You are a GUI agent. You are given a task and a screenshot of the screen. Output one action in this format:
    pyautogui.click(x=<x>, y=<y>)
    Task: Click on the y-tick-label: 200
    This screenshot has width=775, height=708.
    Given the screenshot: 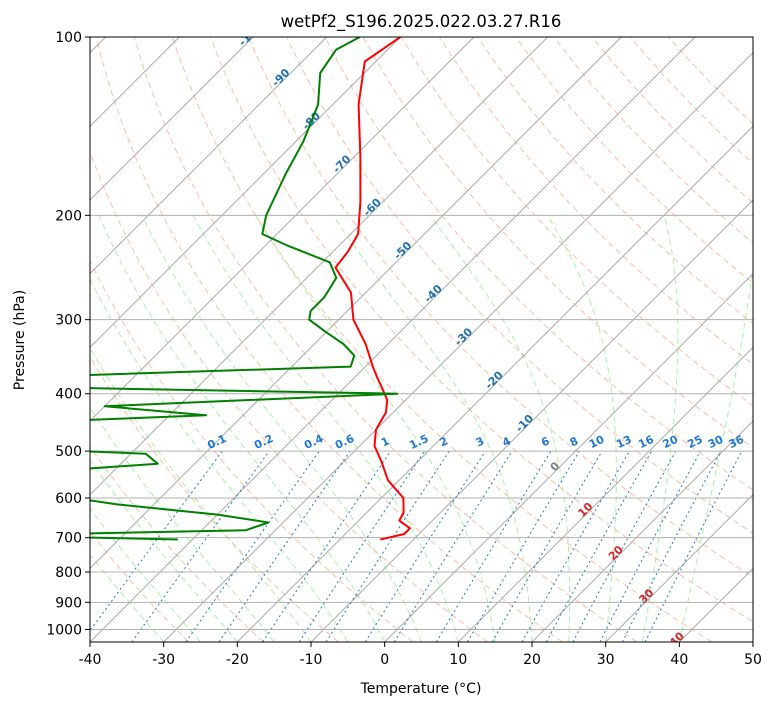 What is the action you would take?
    pyautogui.click(x=68, y=216)
    